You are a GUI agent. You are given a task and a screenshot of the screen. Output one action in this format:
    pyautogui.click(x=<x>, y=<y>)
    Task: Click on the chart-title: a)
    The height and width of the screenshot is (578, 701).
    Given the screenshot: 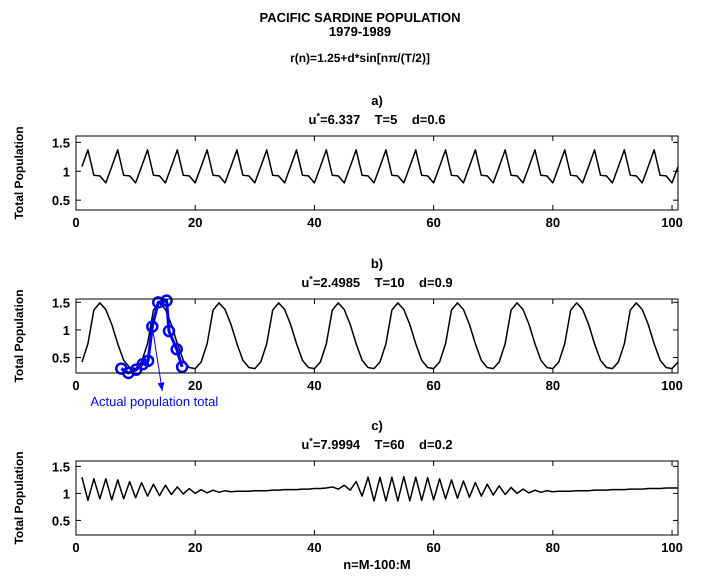 What is the action you would take?
    pyautogui.click(x=377, y=100)
    